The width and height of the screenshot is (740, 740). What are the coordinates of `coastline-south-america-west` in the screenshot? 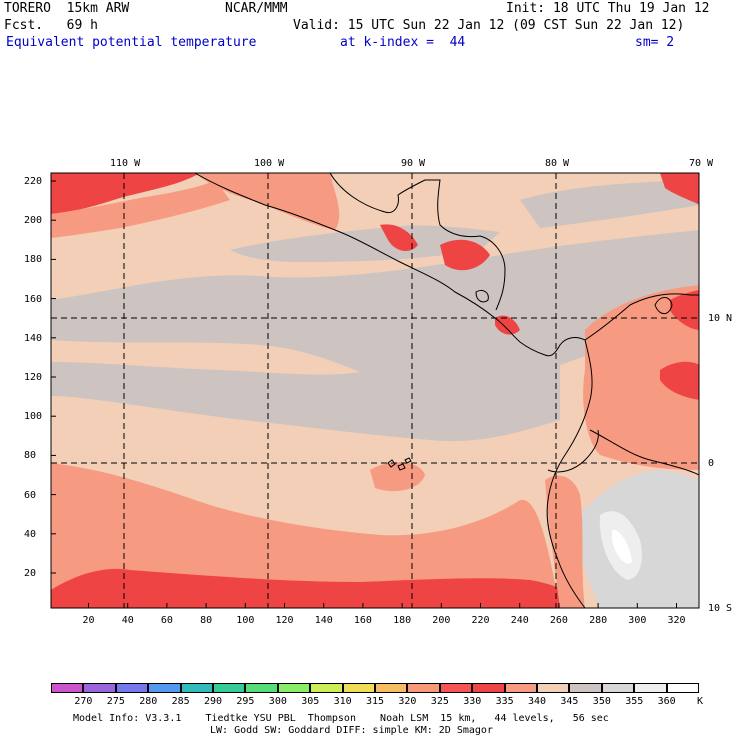 It's located at (569, 473).